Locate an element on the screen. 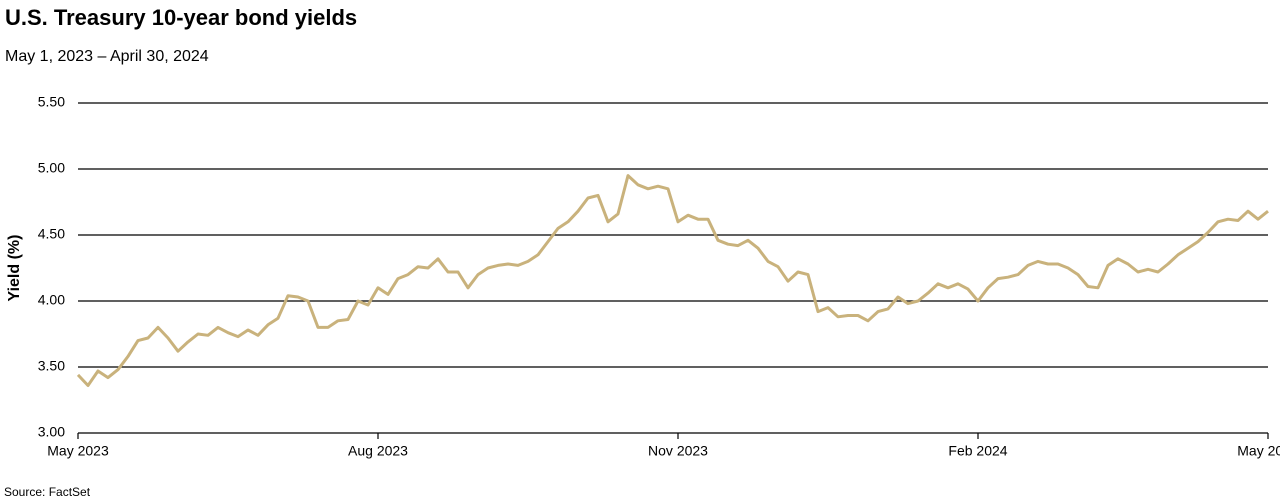 The height and width of the screenshot is (504, 1280). y-axis-label: Yield (%) is located at coordinates (14, 268).